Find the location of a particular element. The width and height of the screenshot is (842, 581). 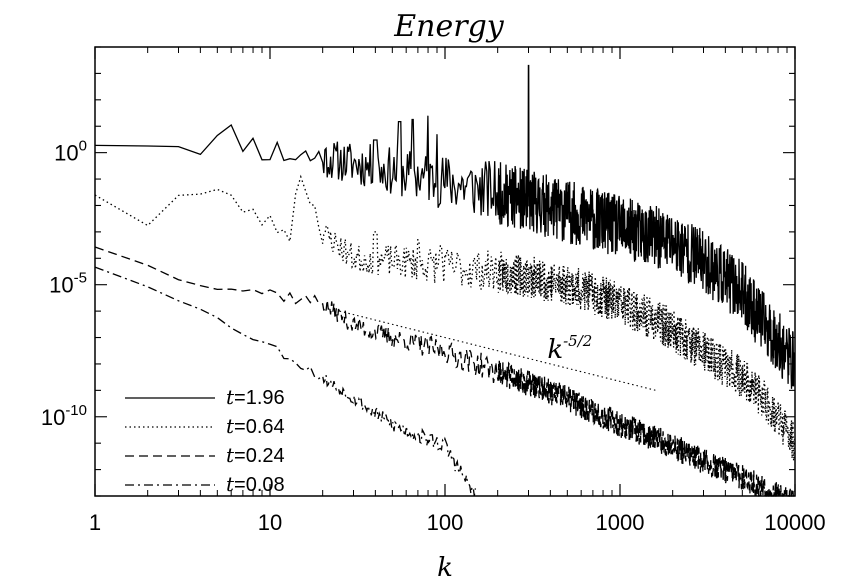

y-tick-label: 10⁰ is located at coordinates (70, 152).